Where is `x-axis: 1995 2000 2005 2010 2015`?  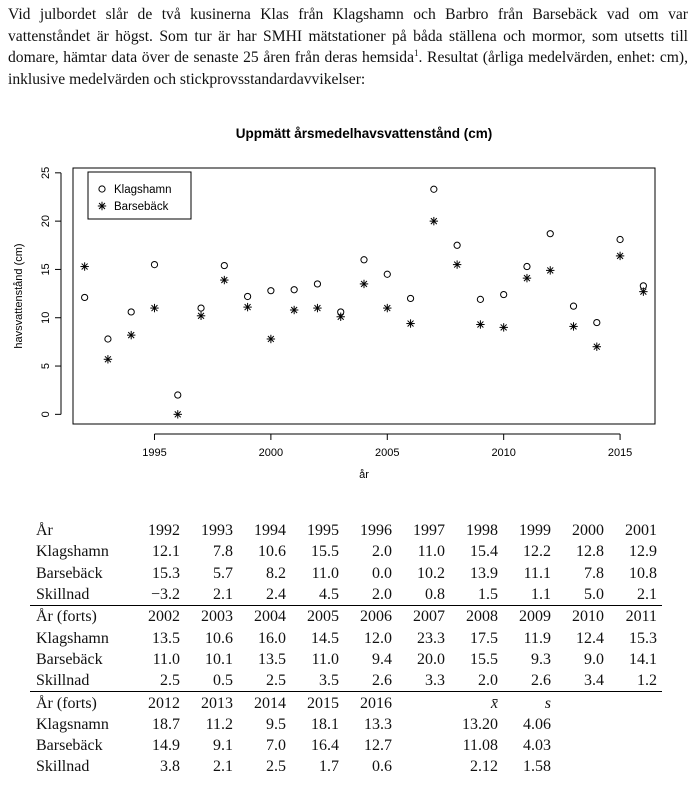 x-axis: 1995 2000 2005 2010 2015 is located at coordinates (387, 446).